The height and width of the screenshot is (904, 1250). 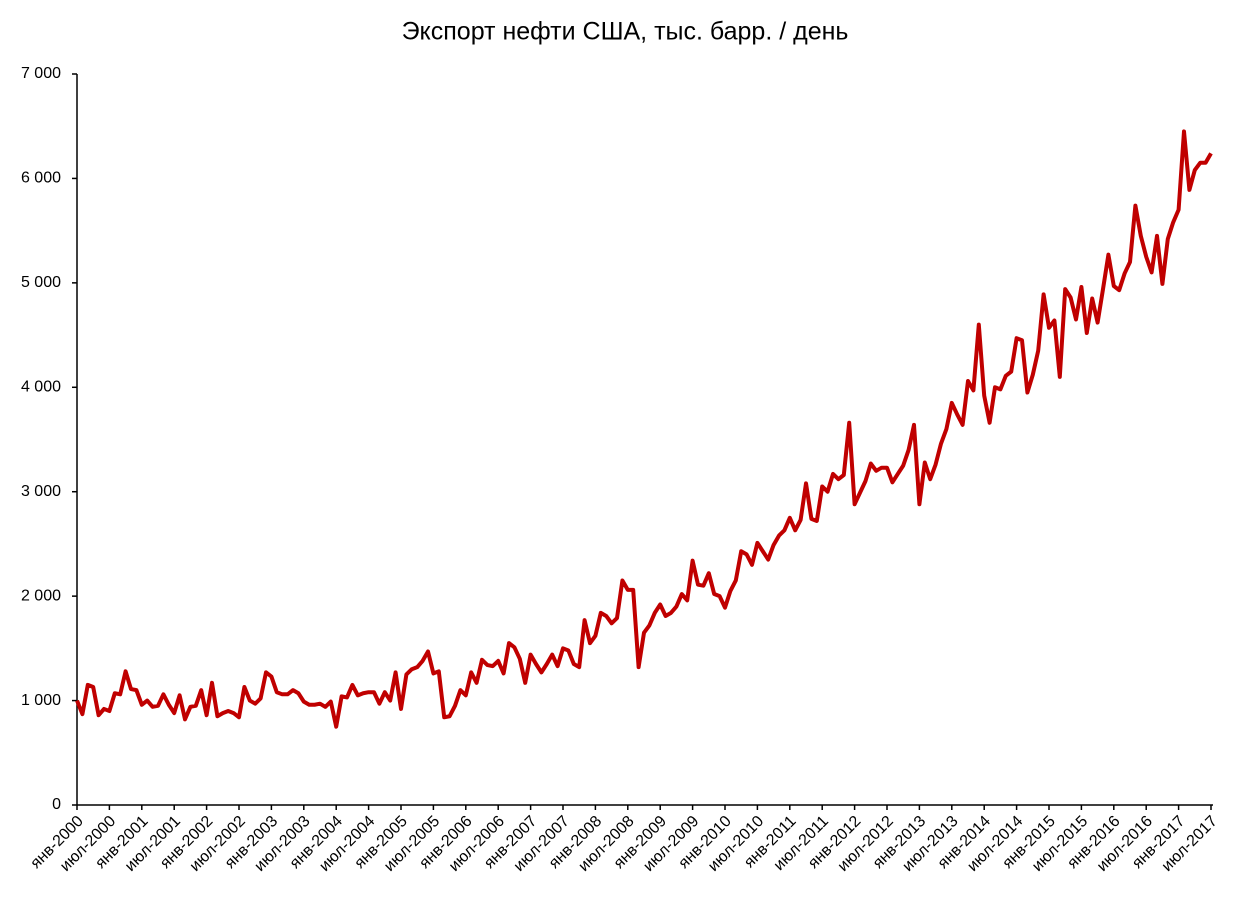 What do you see at coordinates (41, 700) in the screenshot?
I see `y-tick-label: 1 000` at bounding box center [41, 700].